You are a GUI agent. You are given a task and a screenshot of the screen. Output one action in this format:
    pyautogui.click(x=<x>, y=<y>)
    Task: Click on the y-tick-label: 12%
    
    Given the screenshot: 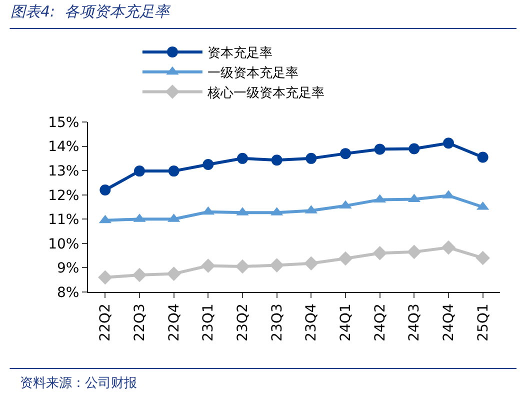 What is the action you would take?
    pyautogui.click(x=64, y=196)
    